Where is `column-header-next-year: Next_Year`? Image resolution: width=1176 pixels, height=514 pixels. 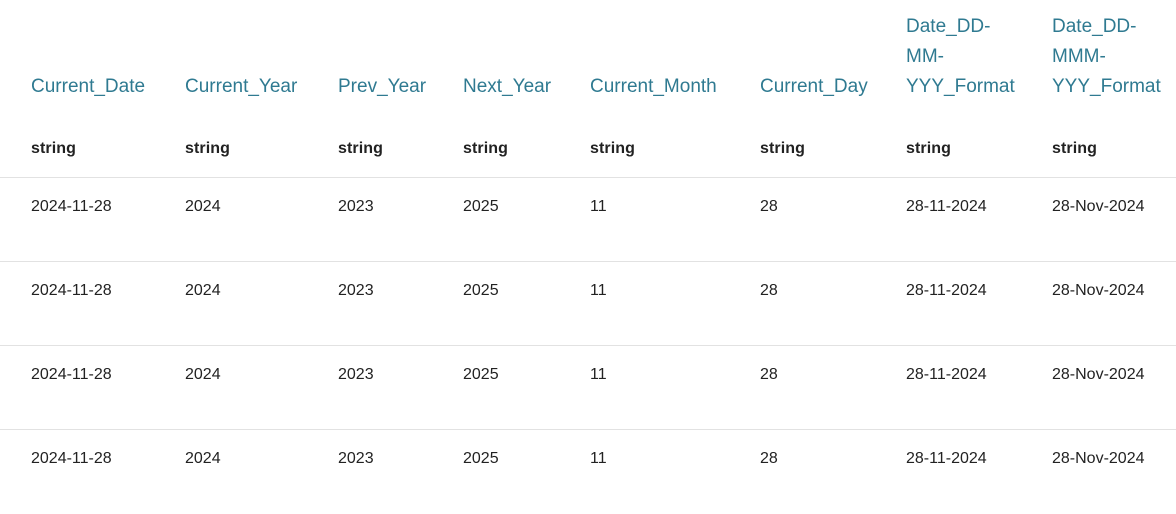
column-header-next-year: Next_Year is located at coordinates (507, 86).